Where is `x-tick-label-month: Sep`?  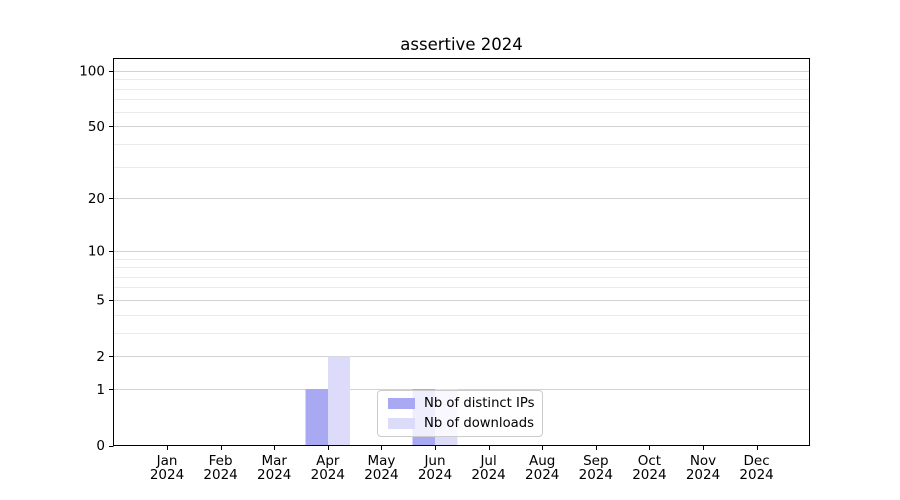 x-tick-label-month: Sep is located at coordinates (595, 461).